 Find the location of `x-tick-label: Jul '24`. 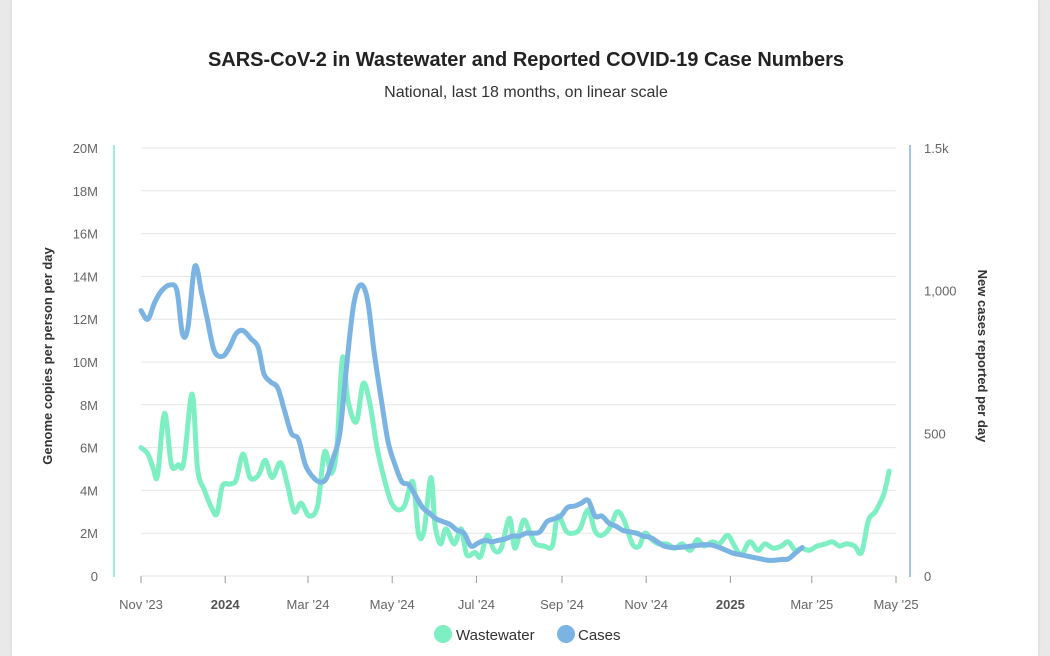

x-tick-label: Jul '24 is located at coordinates (476, 604).